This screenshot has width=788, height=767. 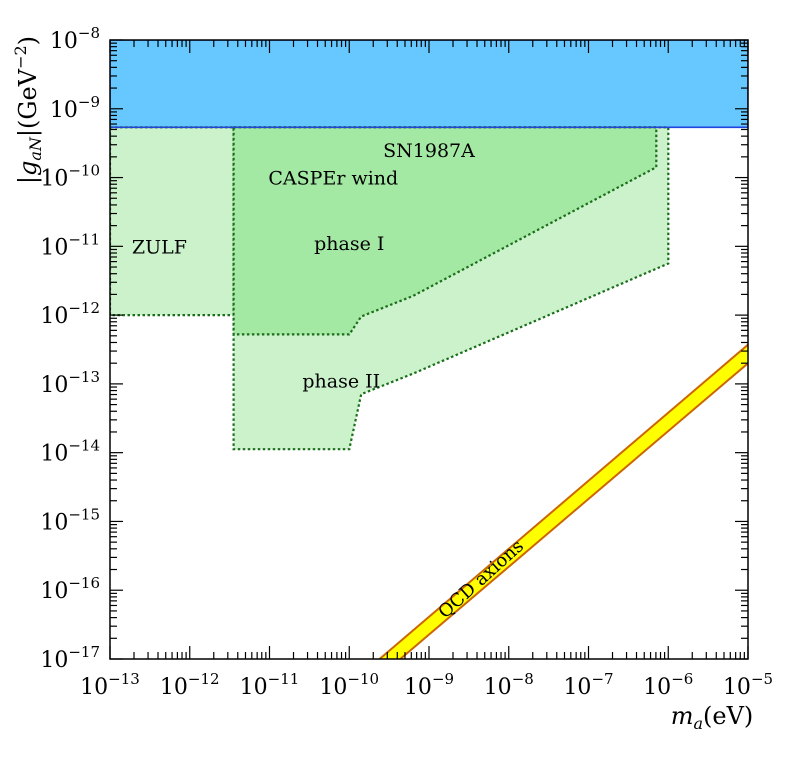 What do you see at coordinates (70, 589) in the screenshot?
I see `y-tick-label: 10⁻¹⁶` at bounding box center [70, 589].